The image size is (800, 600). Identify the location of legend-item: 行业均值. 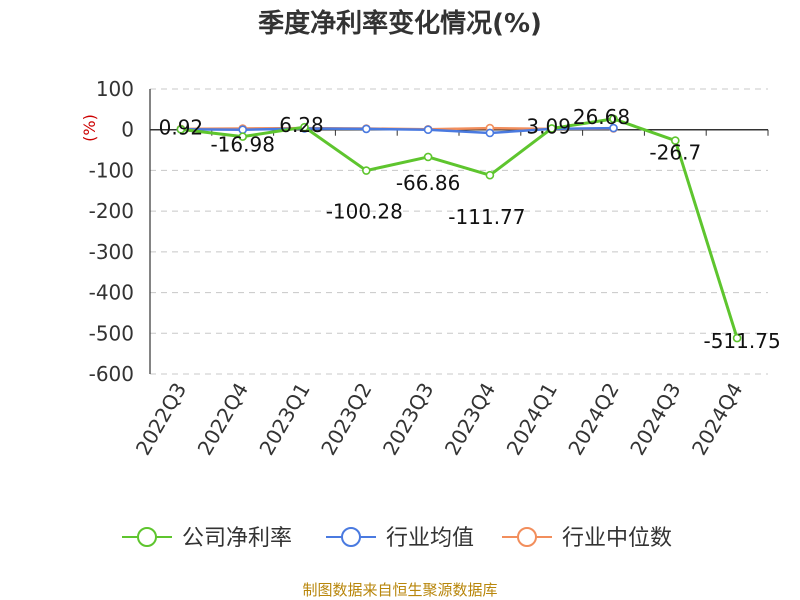
(400, 538).